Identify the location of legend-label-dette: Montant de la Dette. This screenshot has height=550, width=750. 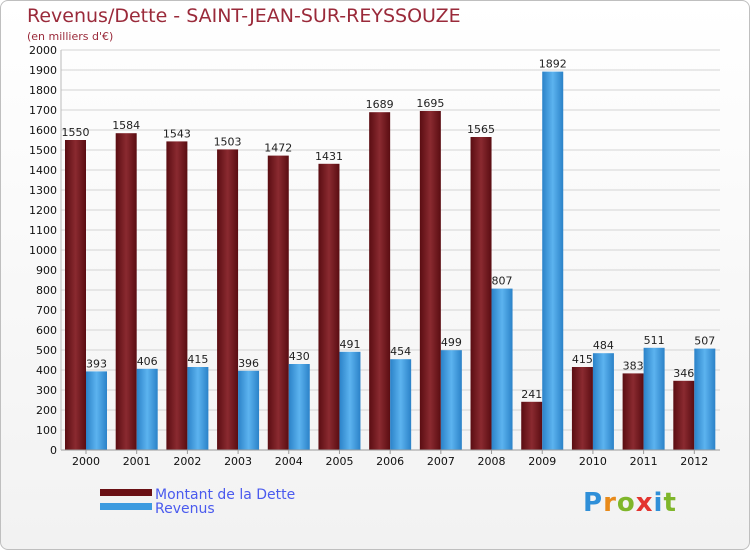
(225, 495).